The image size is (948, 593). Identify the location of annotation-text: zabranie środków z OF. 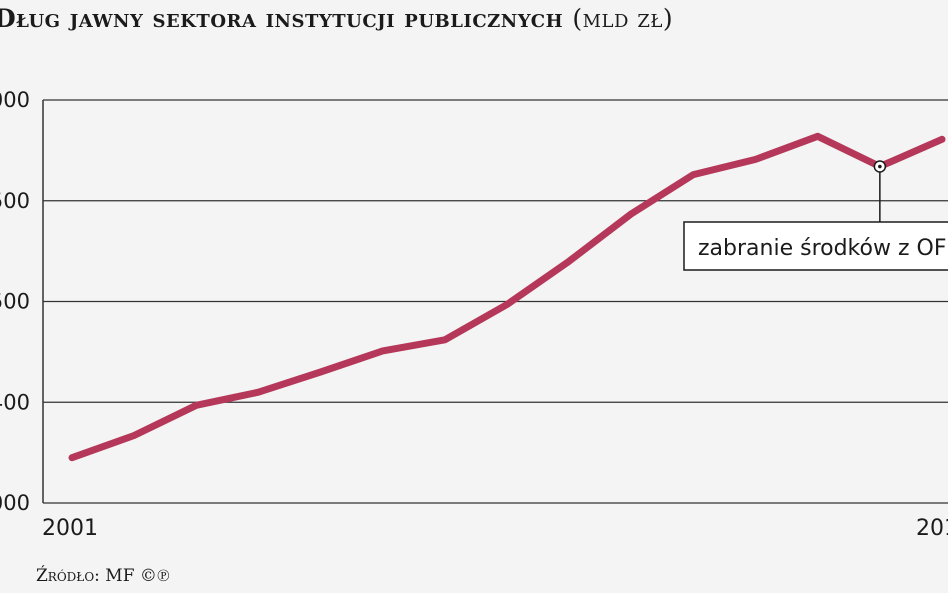
(822, 248).